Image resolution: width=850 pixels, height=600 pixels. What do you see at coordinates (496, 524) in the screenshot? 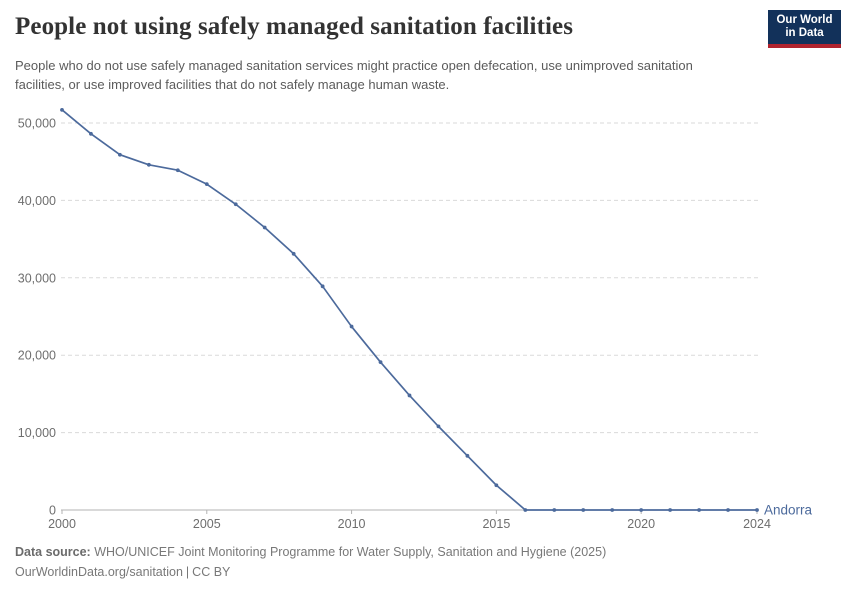
I see `x-tick-label: 2015` at bounding box center [496, 524].